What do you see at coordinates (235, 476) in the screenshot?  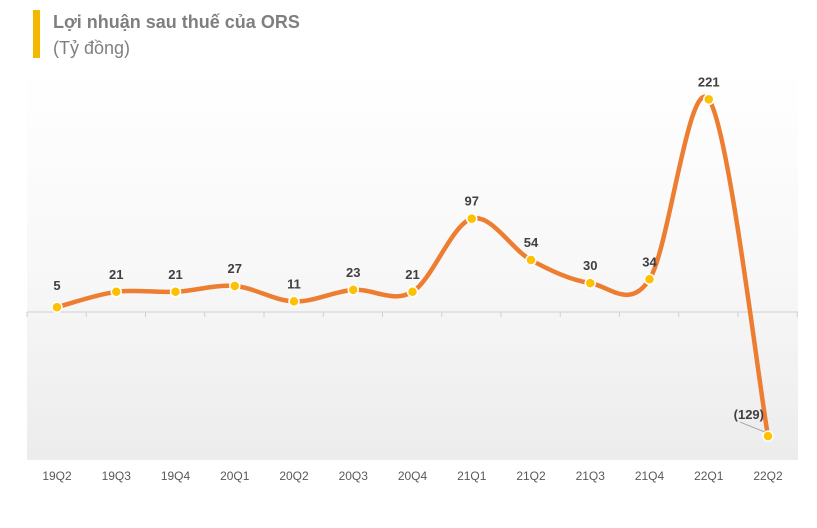 I see `x-tick-label: 20Q1` at bounding box center [235, 476].